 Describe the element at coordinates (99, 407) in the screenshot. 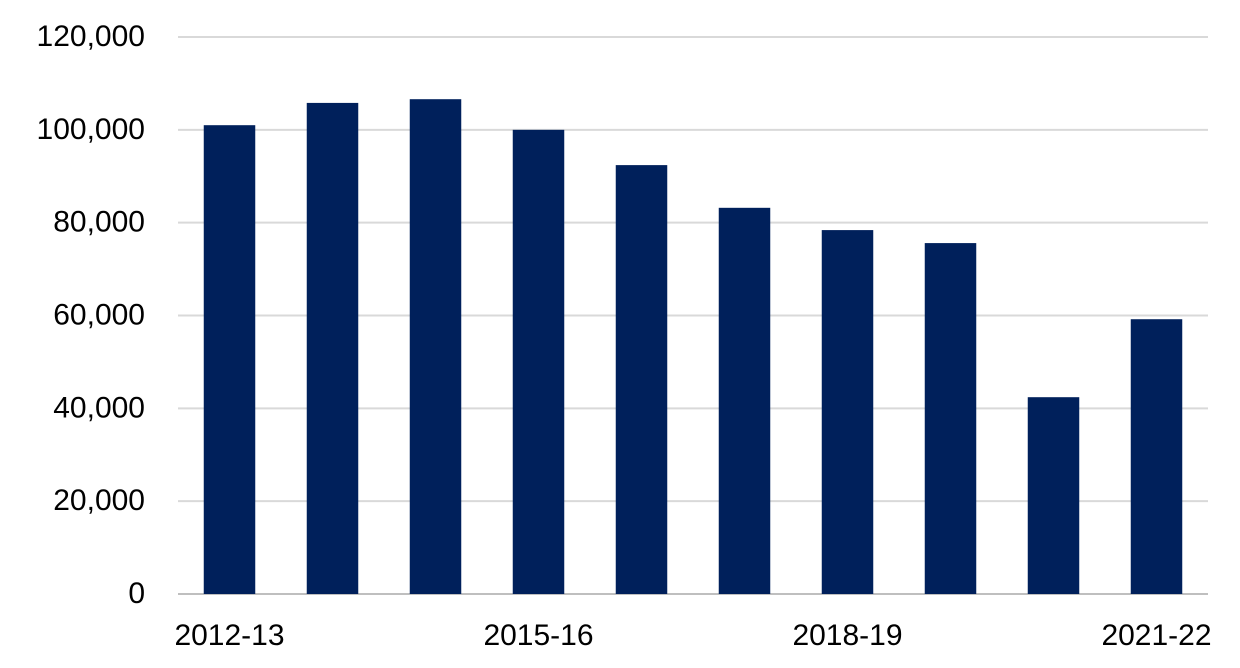

I see `y-tick-label: 40,000` at that location.